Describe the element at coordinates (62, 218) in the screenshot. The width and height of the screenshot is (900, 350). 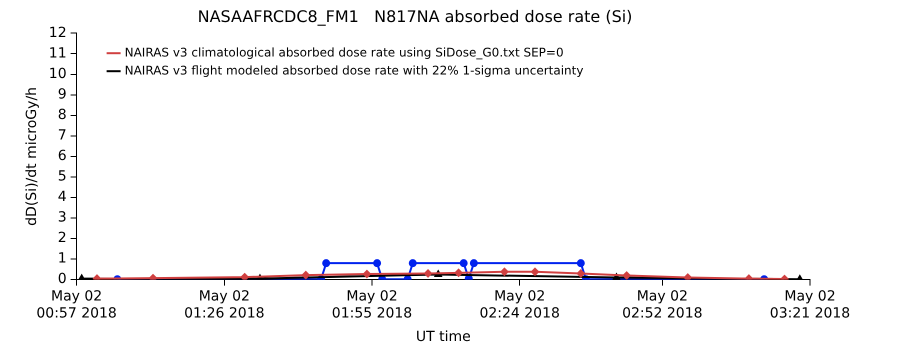
I see `y-tick-label: 3` at that location.